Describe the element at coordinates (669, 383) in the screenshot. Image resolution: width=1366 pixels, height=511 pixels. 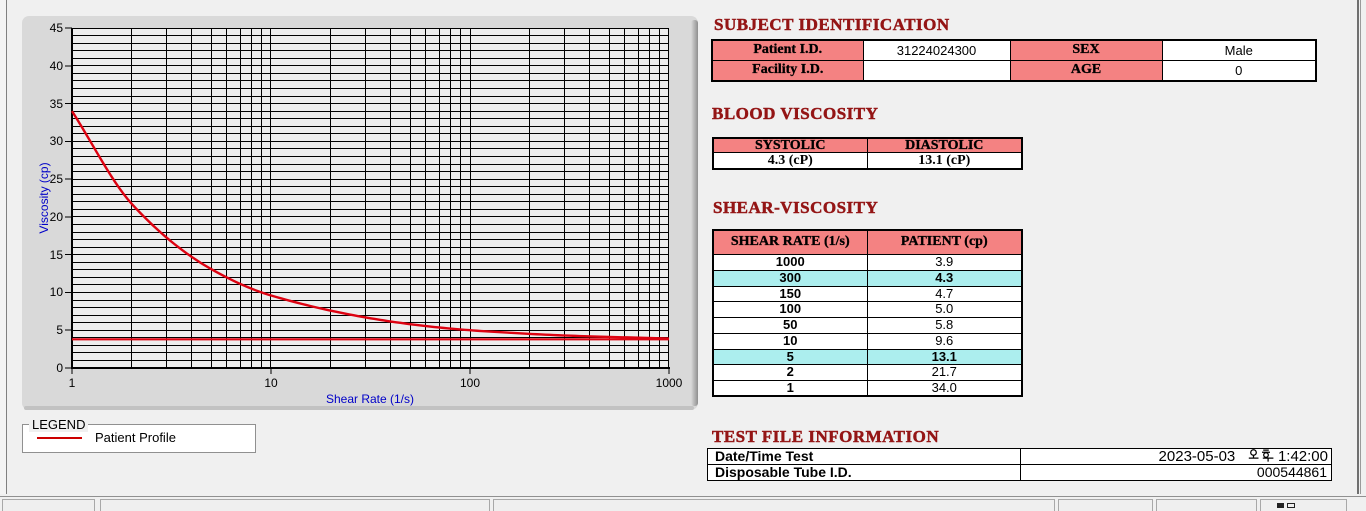
I see `svg-text: 1000` at that location.